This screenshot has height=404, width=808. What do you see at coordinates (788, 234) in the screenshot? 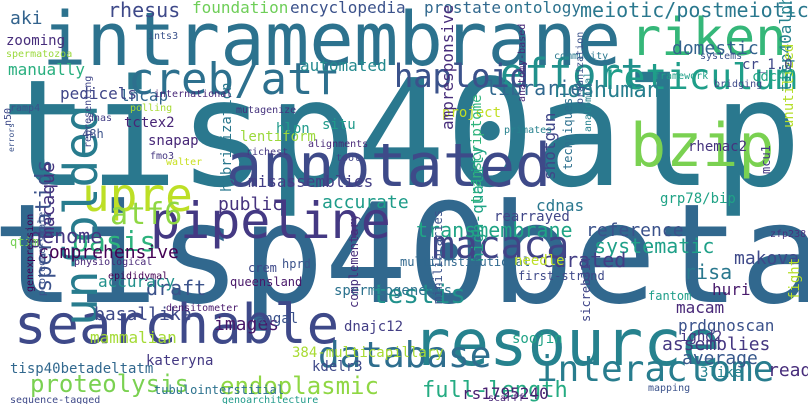
I see `cloud-word: zfp238` at bounding box center [788, 234].